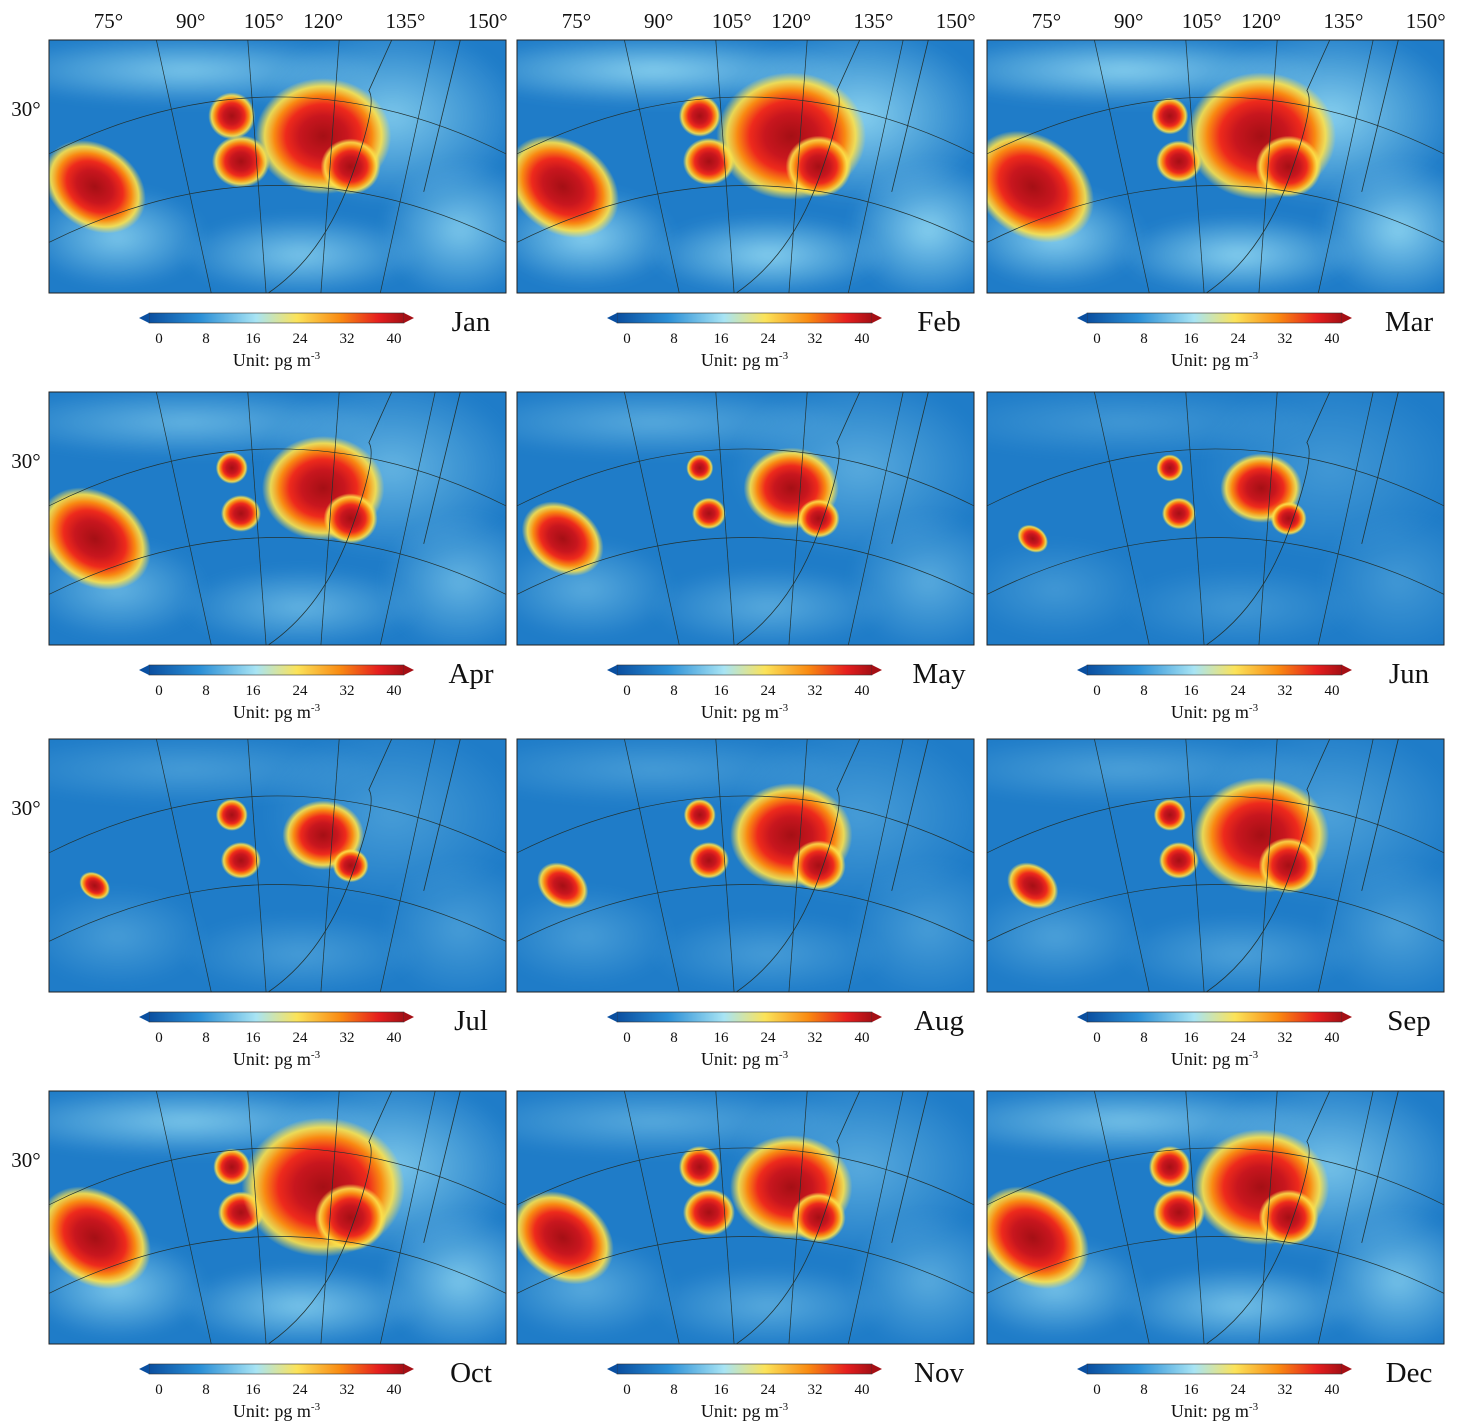 This screenshot has width=1460, height=1428. I want to click on longitude-label: 75°, so click(576, 21).